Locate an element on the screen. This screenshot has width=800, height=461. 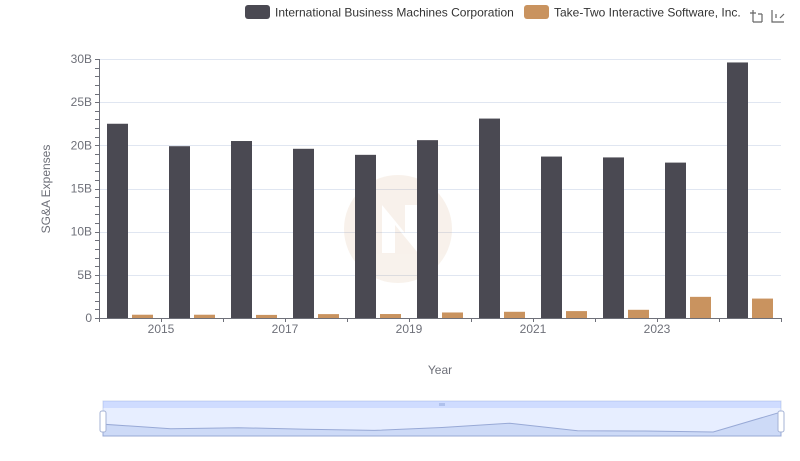
x-tick-label: 2015 is located at coordinates (161, 329).